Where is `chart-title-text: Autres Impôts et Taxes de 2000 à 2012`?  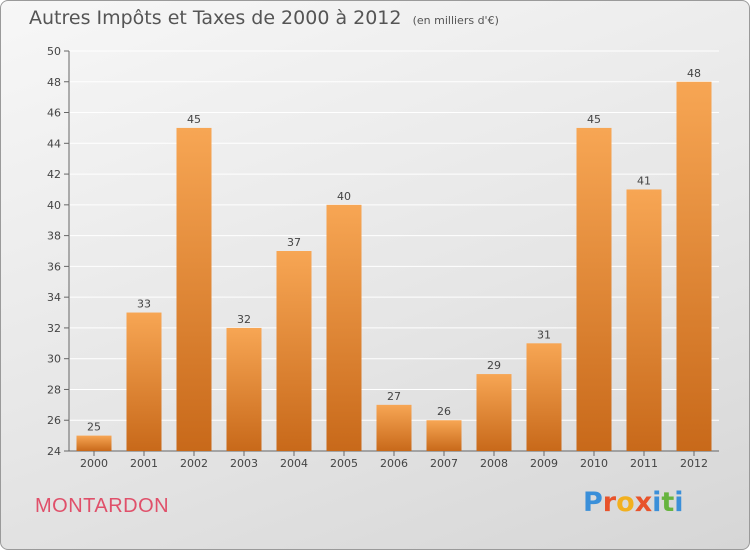
chart-title-text: Autres Impôts et Taxes de 2000 à 2012 is located at coordinates (215, 18).